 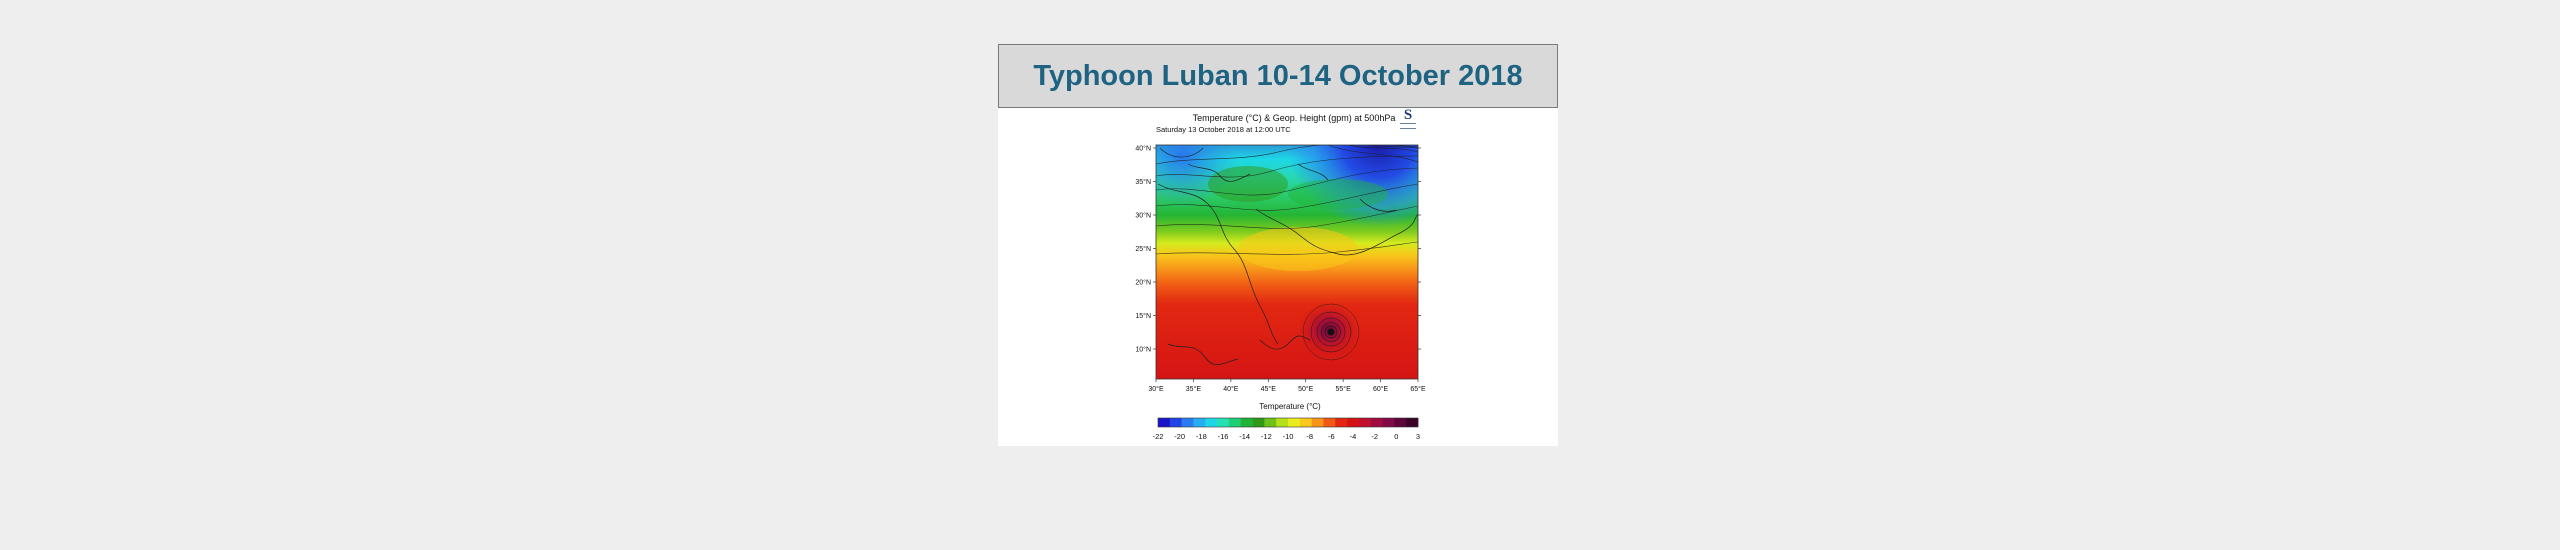 I want to click on lat-tick-label: 25°N, so click(x=1143, y=249).